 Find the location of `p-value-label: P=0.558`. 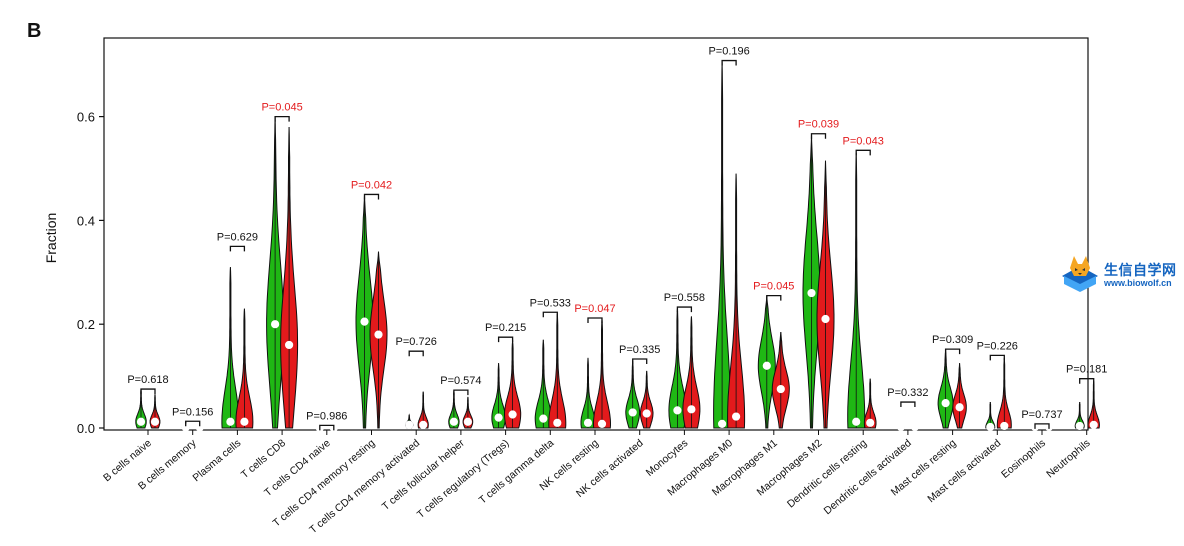

p-value-label: P=0.558 is located at coordinates (684, 298).